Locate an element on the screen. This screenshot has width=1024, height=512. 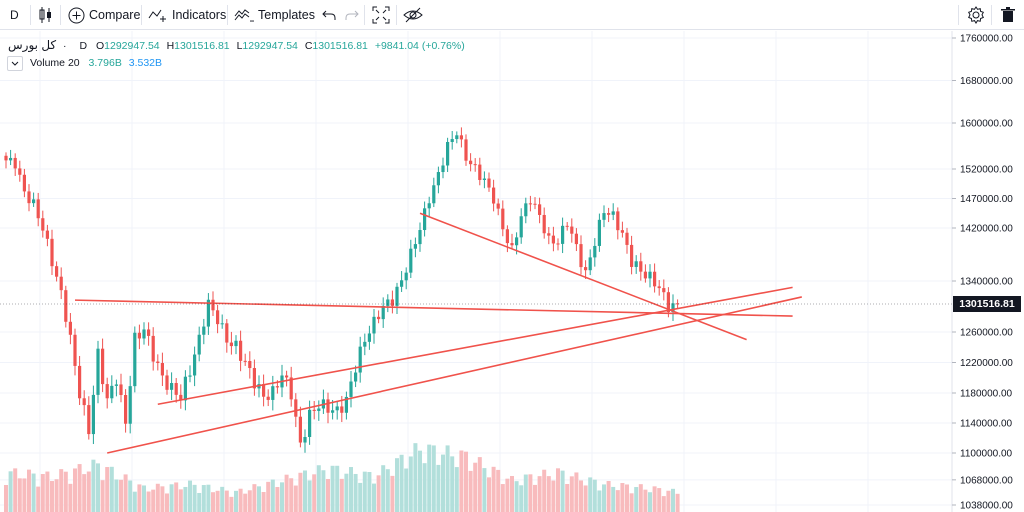
indicators-button: Indicators is located at coordinates (187, 15).